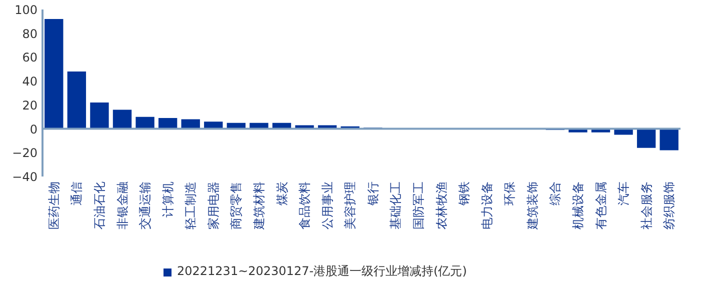  What do you see at coordinates (26, 10) in the screenshot?
I see `y-tick-label: 100` at bounding box center [26, 10].